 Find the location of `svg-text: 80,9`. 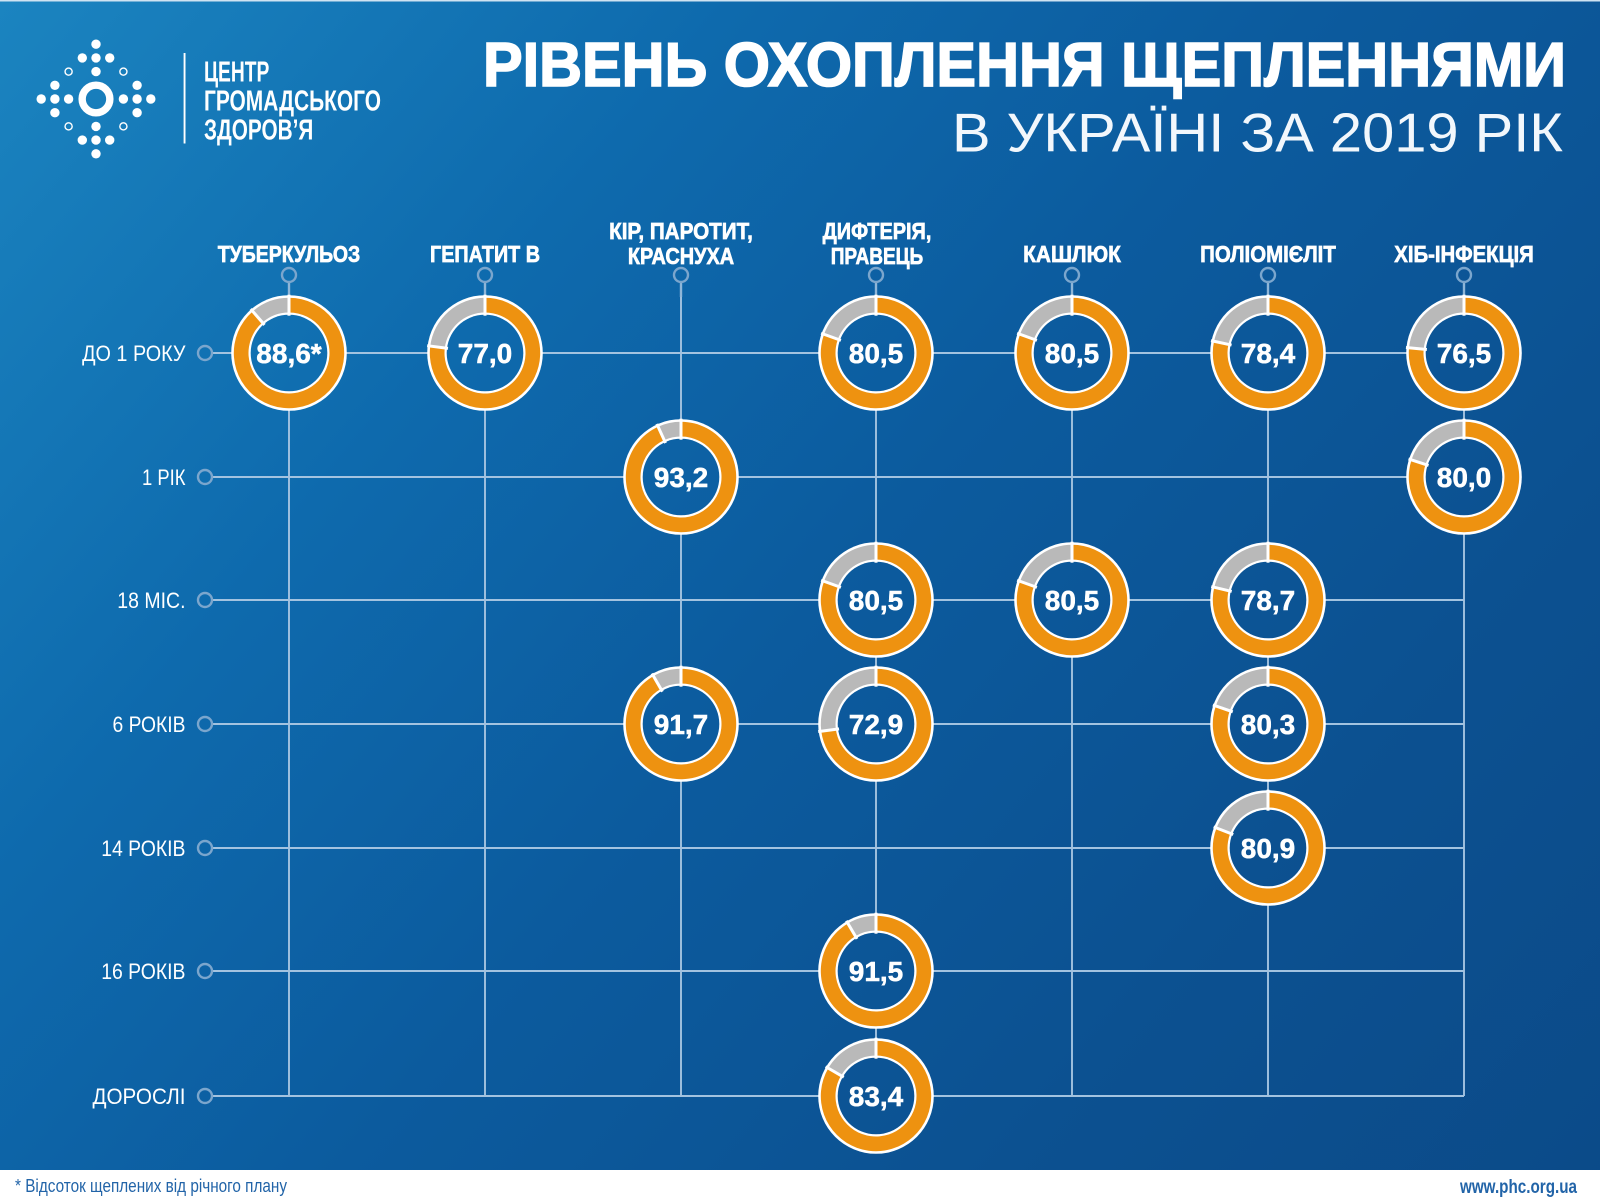

svg-text: 80,9 is located at coordinates (1268, 848).